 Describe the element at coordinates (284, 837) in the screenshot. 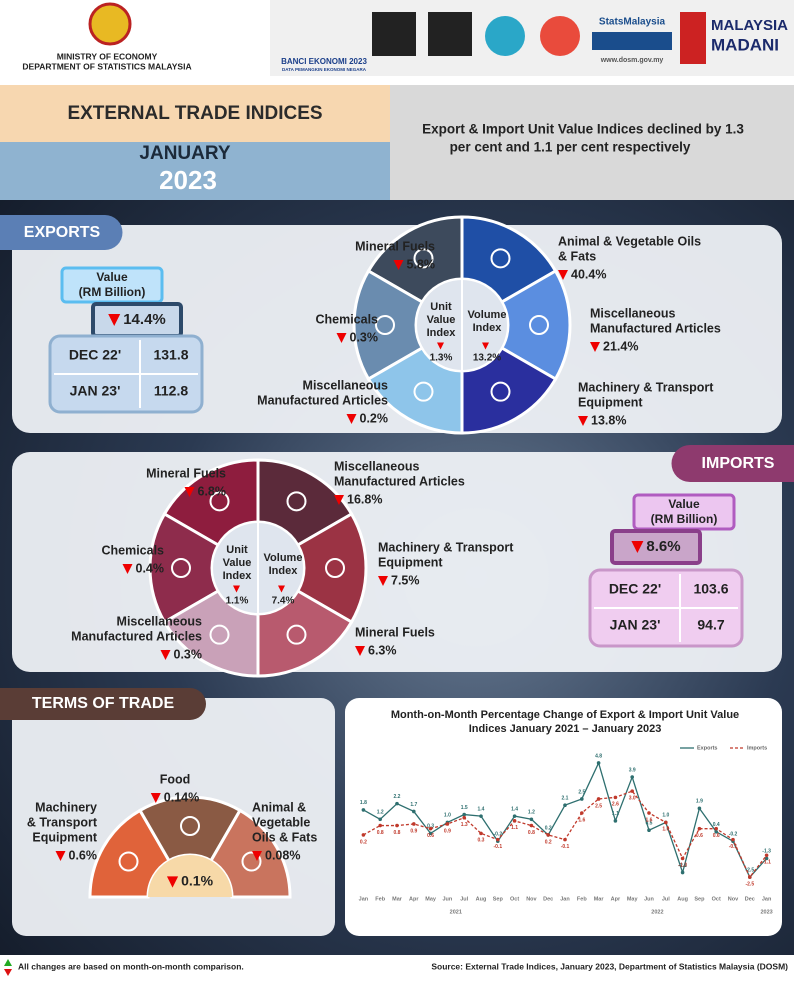

I see `section-name: Oils & Fats` at that location.